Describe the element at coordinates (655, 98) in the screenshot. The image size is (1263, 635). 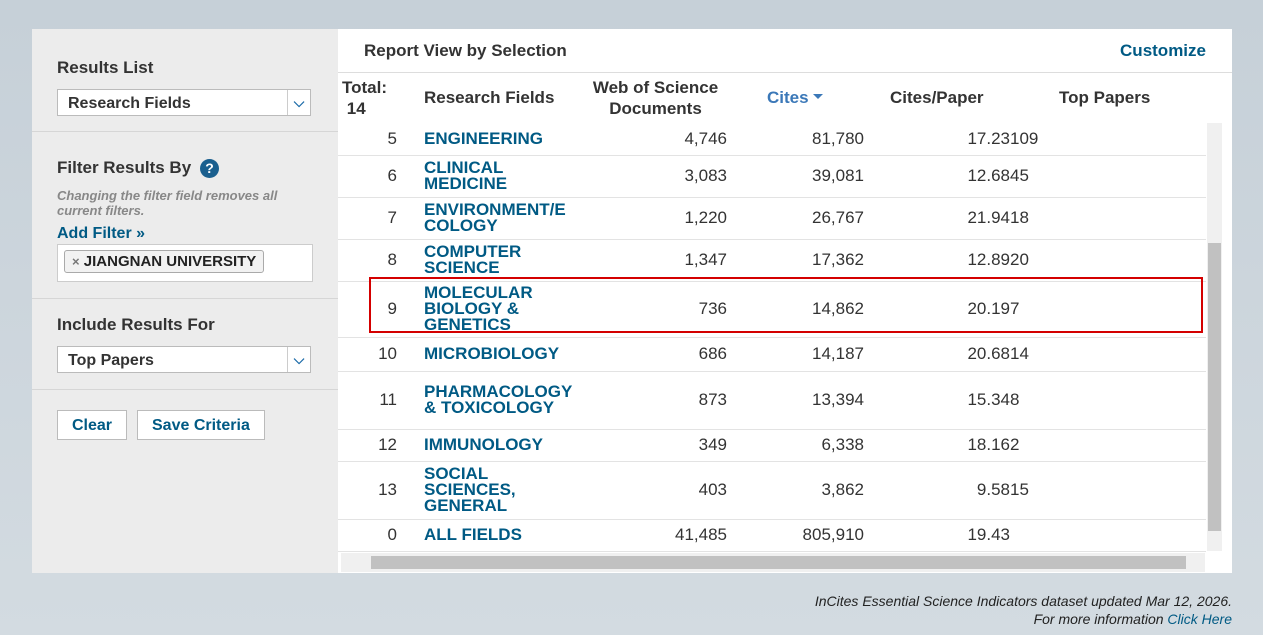
I see `header: Web of Science Documents` at that location.